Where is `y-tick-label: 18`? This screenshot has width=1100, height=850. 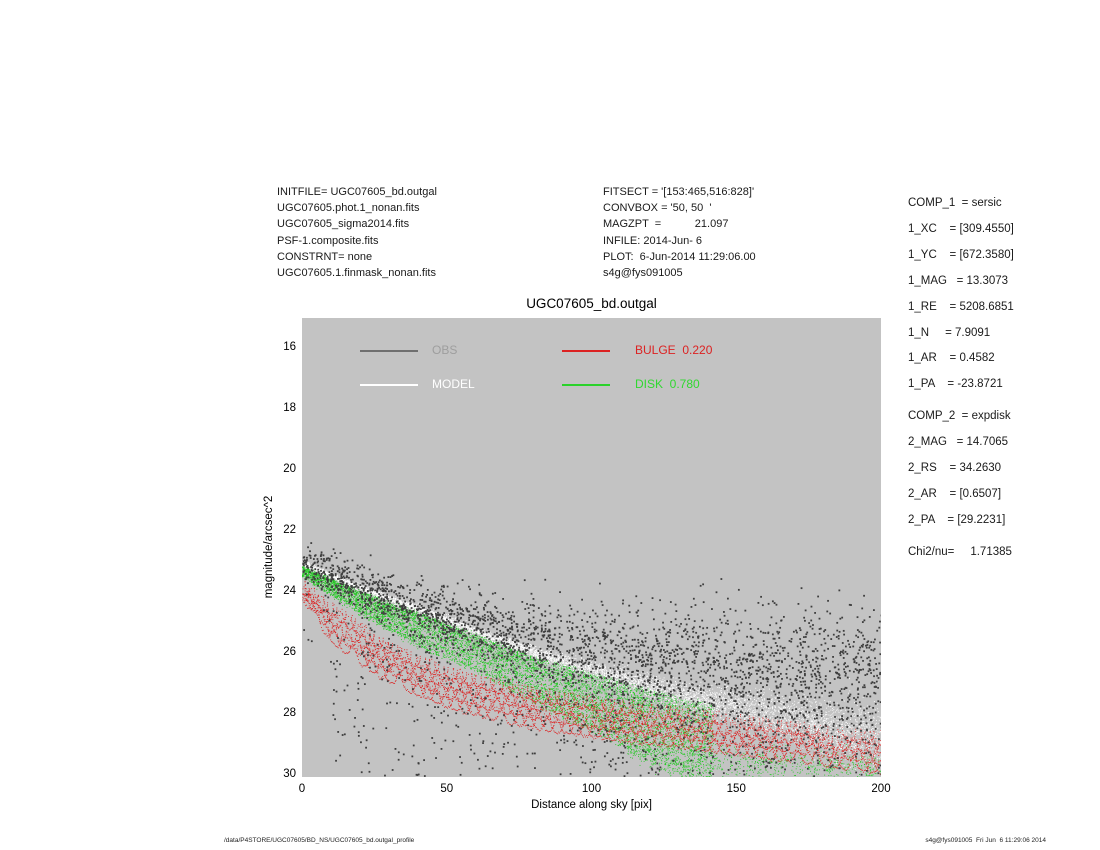
y-tick-label: 18 is located at coordinates (289, 408).